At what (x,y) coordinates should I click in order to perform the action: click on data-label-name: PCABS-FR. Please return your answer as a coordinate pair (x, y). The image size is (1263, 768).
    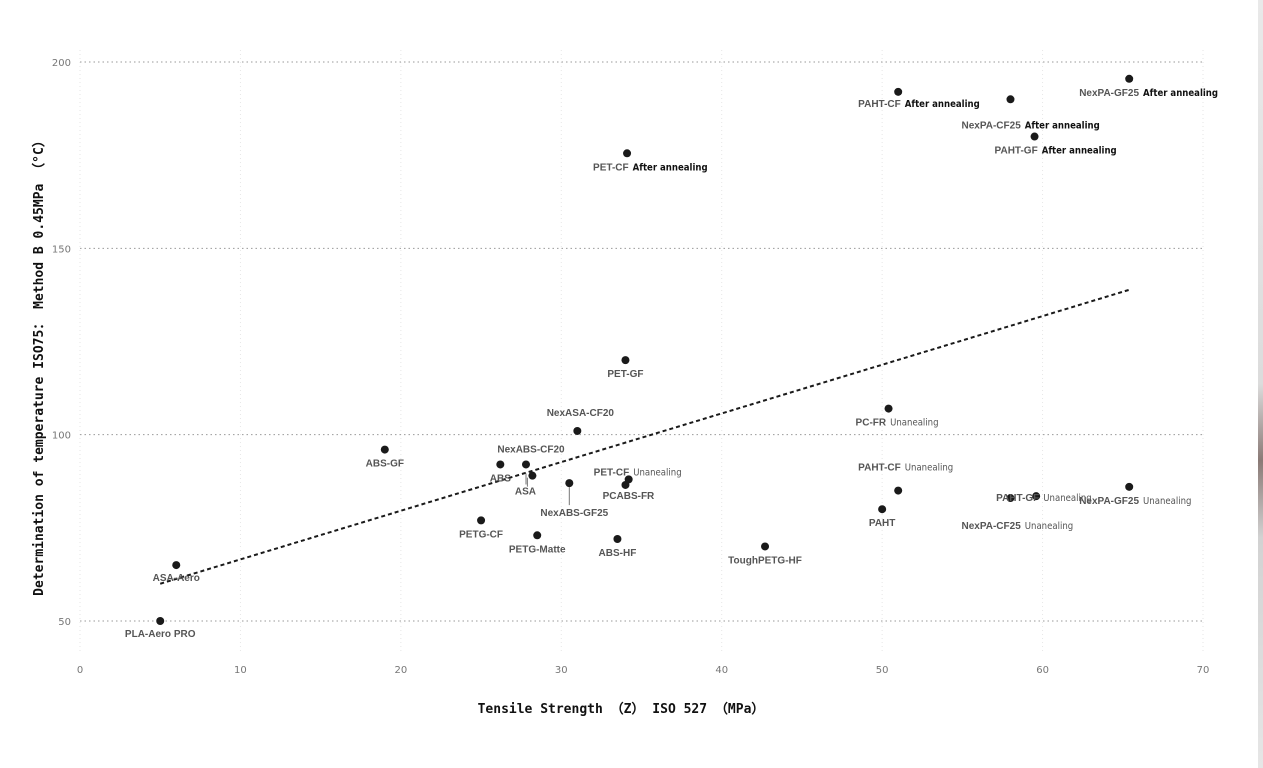
    Looking at the image, I should click on (629, 496).